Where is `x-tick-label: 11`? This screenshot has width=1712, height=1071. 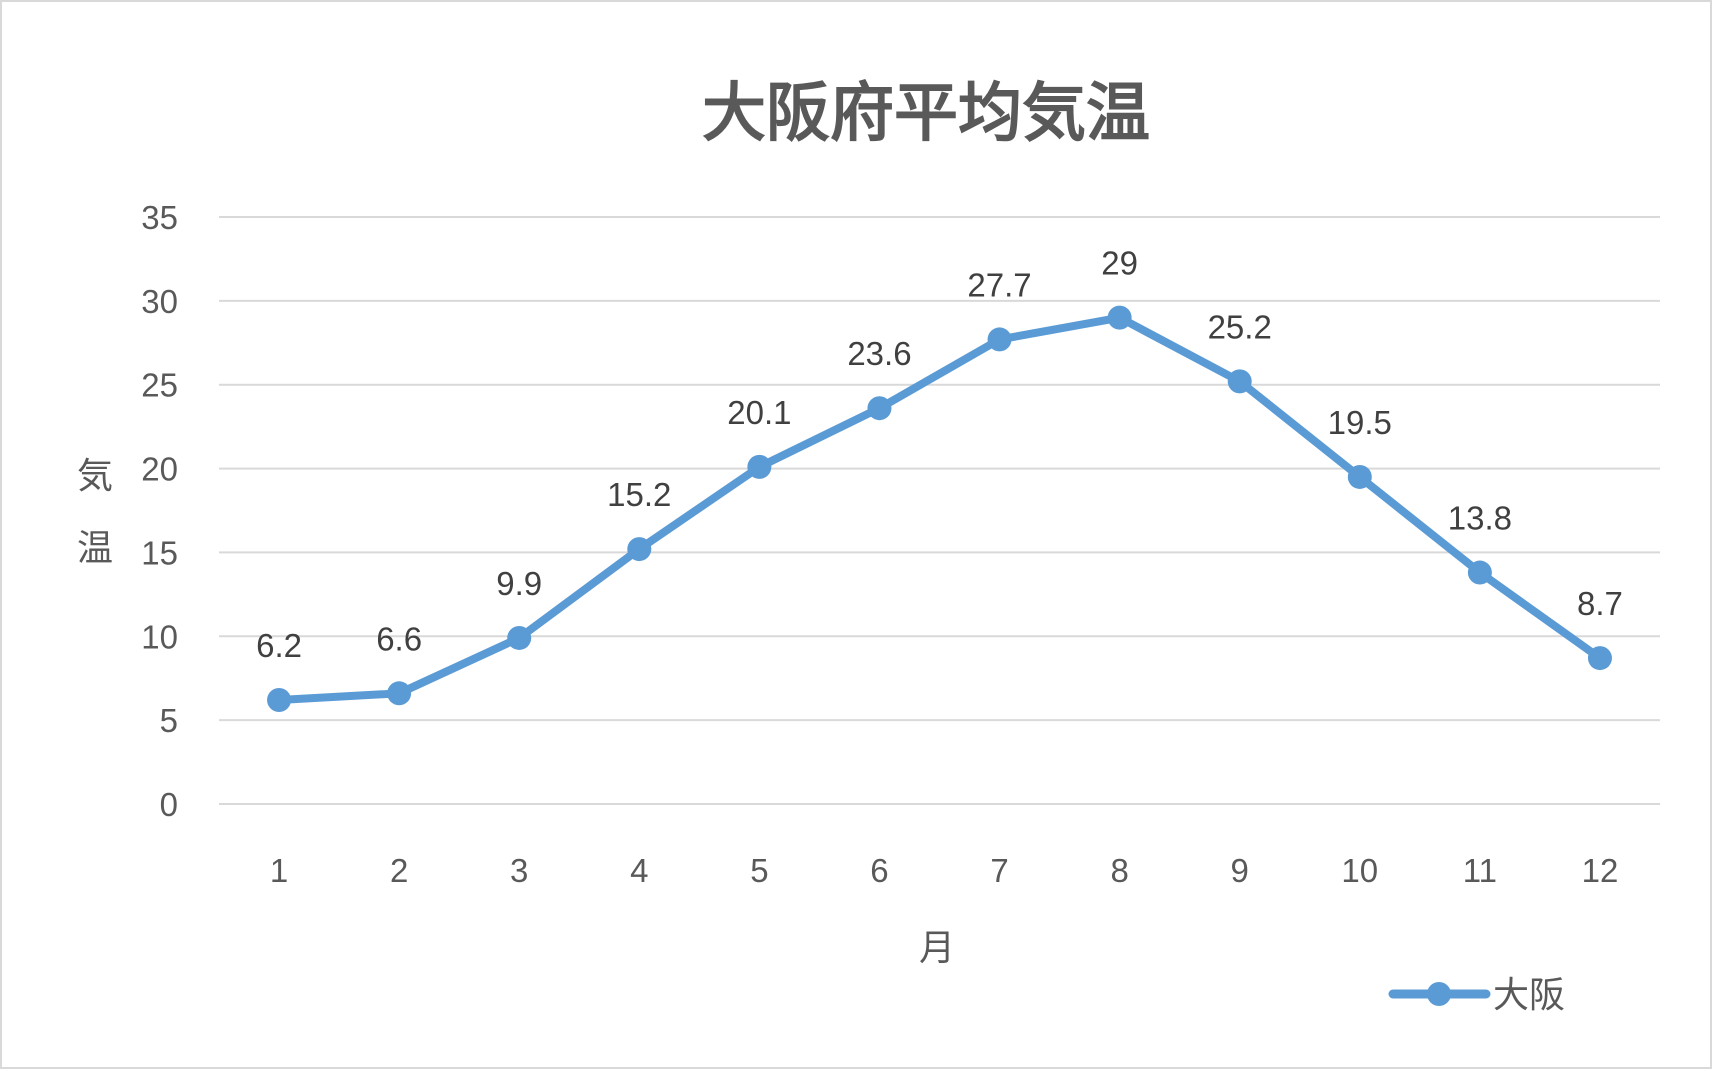 x-tick-label: 11 is located at coordinates (1480, 870).